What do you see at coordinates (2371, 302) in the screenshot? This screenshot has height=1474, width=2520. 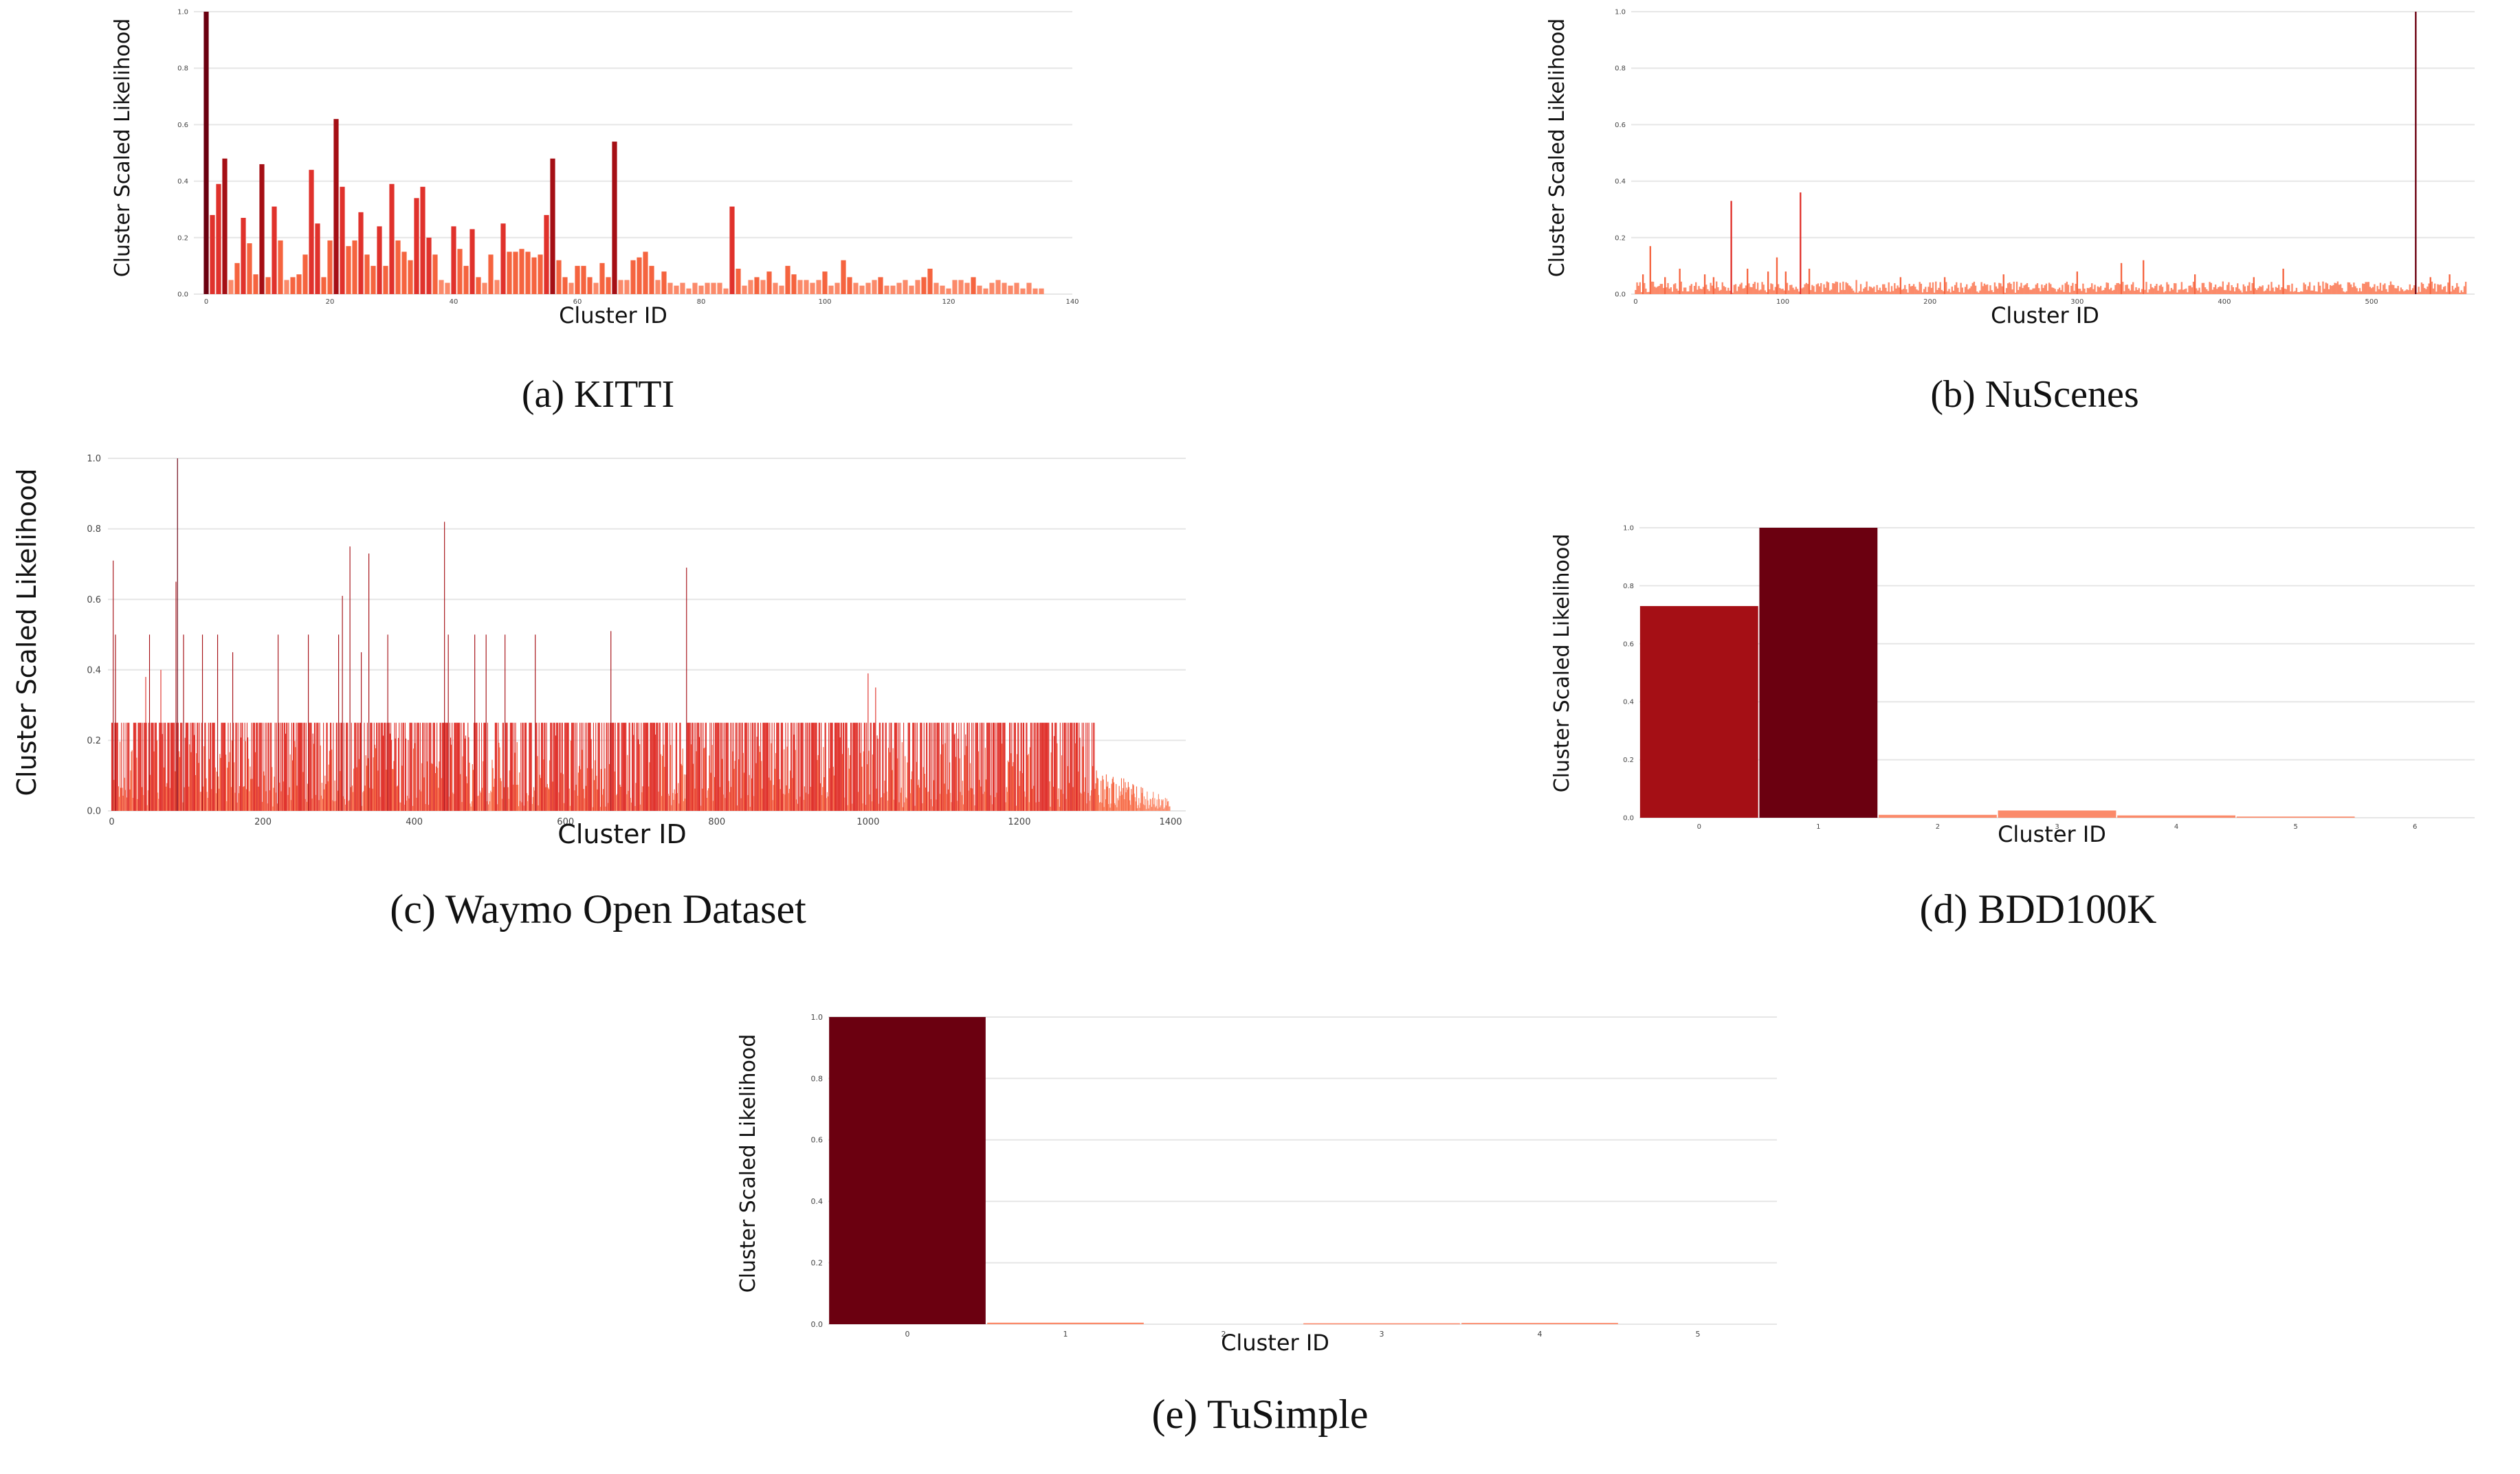 I see `x-tick-label: 500` at bounding box center [2371, 302].